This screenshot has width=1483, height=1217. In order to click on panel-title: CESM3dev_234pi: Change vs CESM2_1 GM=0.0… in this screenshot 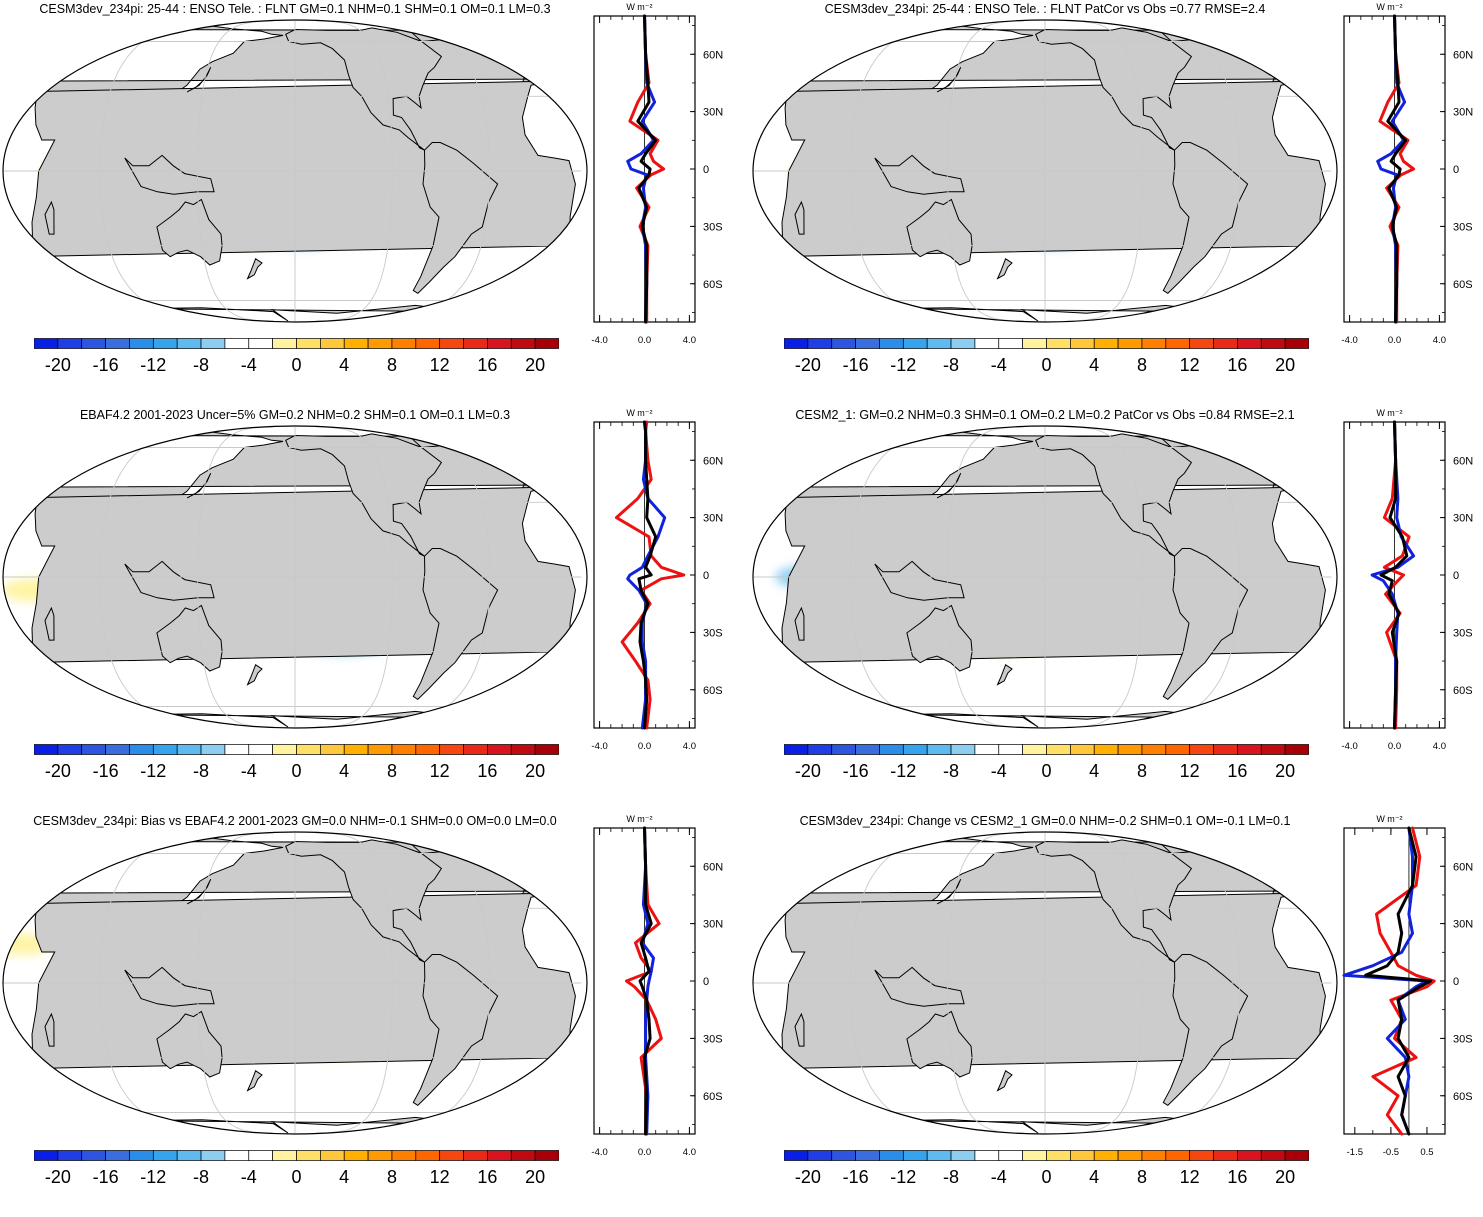, I will do `click(1045, 821)`.